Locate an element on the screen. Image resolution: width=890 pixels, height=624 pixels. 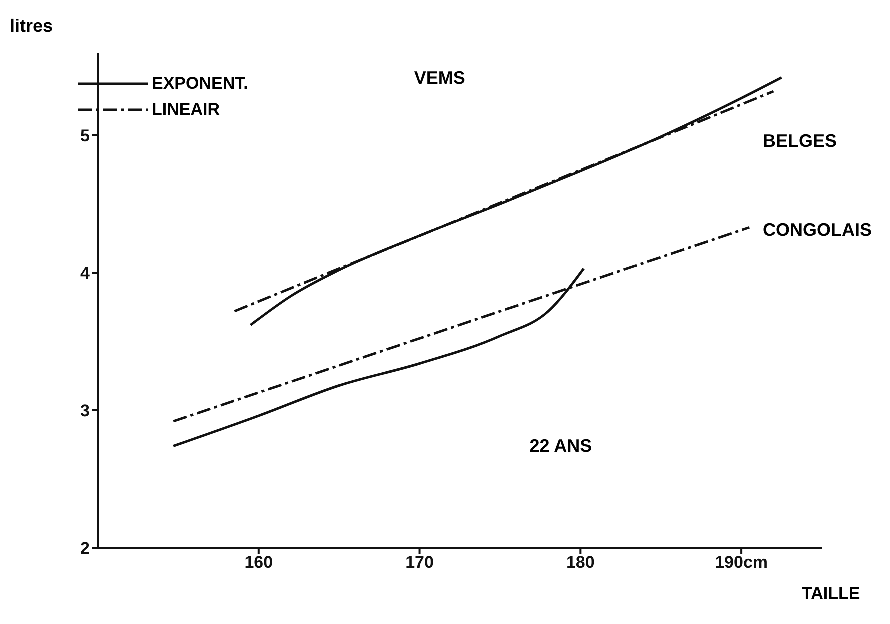
y-tick-label: 4 is located at coordinates (85, 274).